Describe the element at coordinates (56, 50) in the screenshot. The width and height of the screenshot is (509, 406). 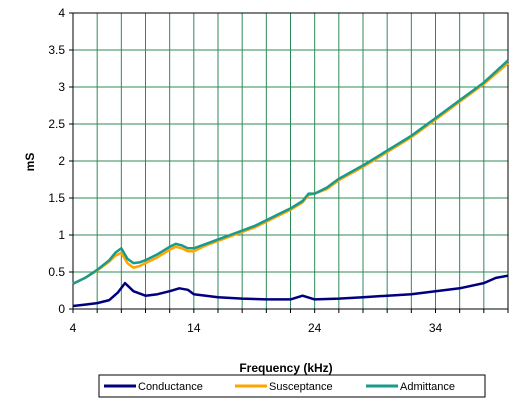
I see `y-tick-label: 3.5` at that location.